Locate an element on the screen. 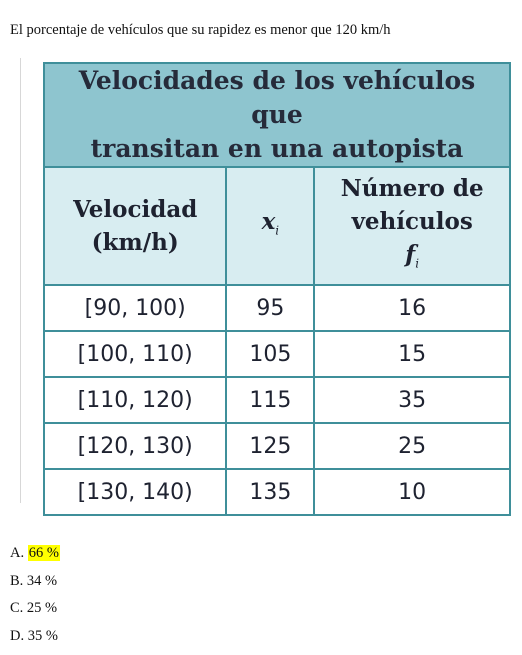 This screenshot has width=522, height=655. cell-f: 16 is located at coordinates (412, 308).